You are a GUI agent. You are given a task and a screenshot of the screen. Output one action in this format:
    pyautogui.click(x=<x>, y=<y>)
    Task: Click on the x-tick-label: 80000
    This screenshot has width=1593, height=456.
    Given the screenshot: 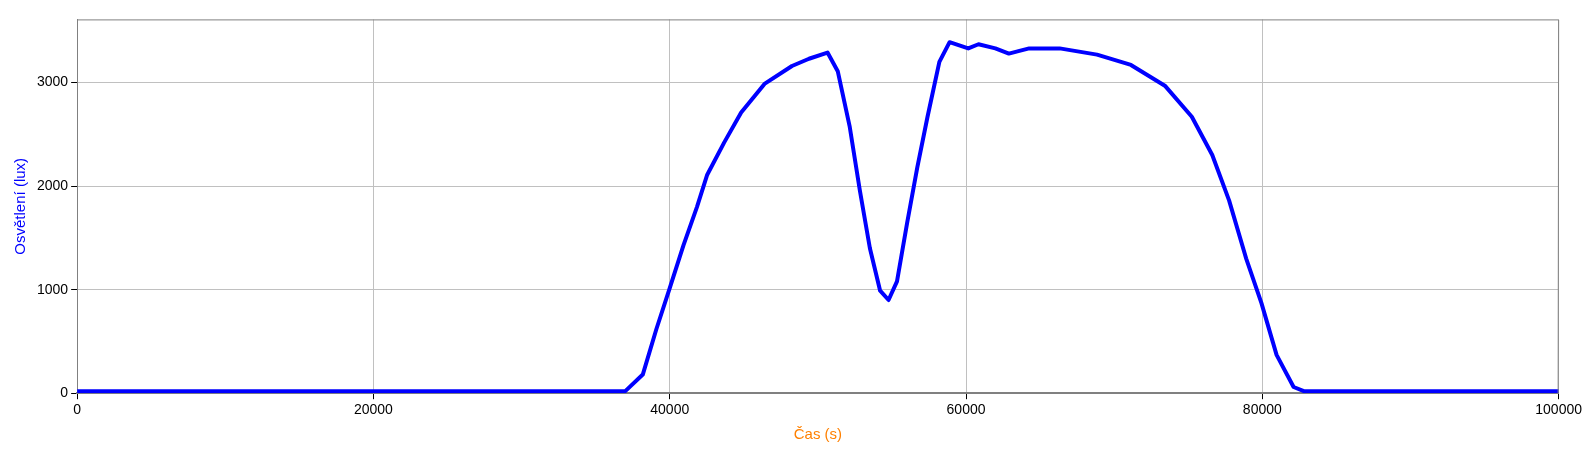 What is the action you would take?
    pyautogui.click(x=1262, y=409)
    